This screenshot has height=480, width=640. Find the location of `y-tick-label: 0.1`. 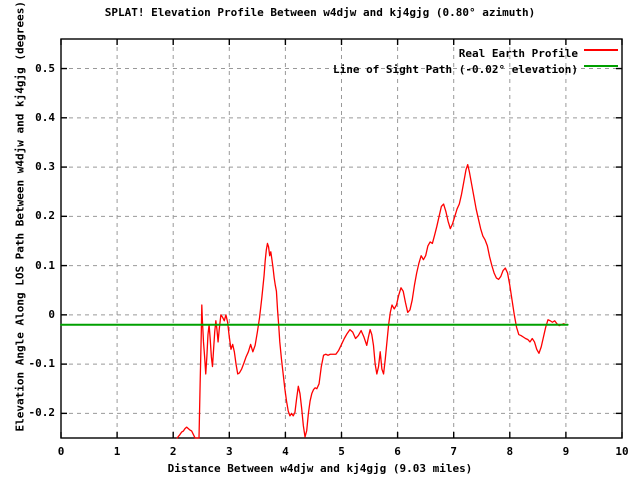

y-tick-label: 0.1 is located at coordinates (45, 265).